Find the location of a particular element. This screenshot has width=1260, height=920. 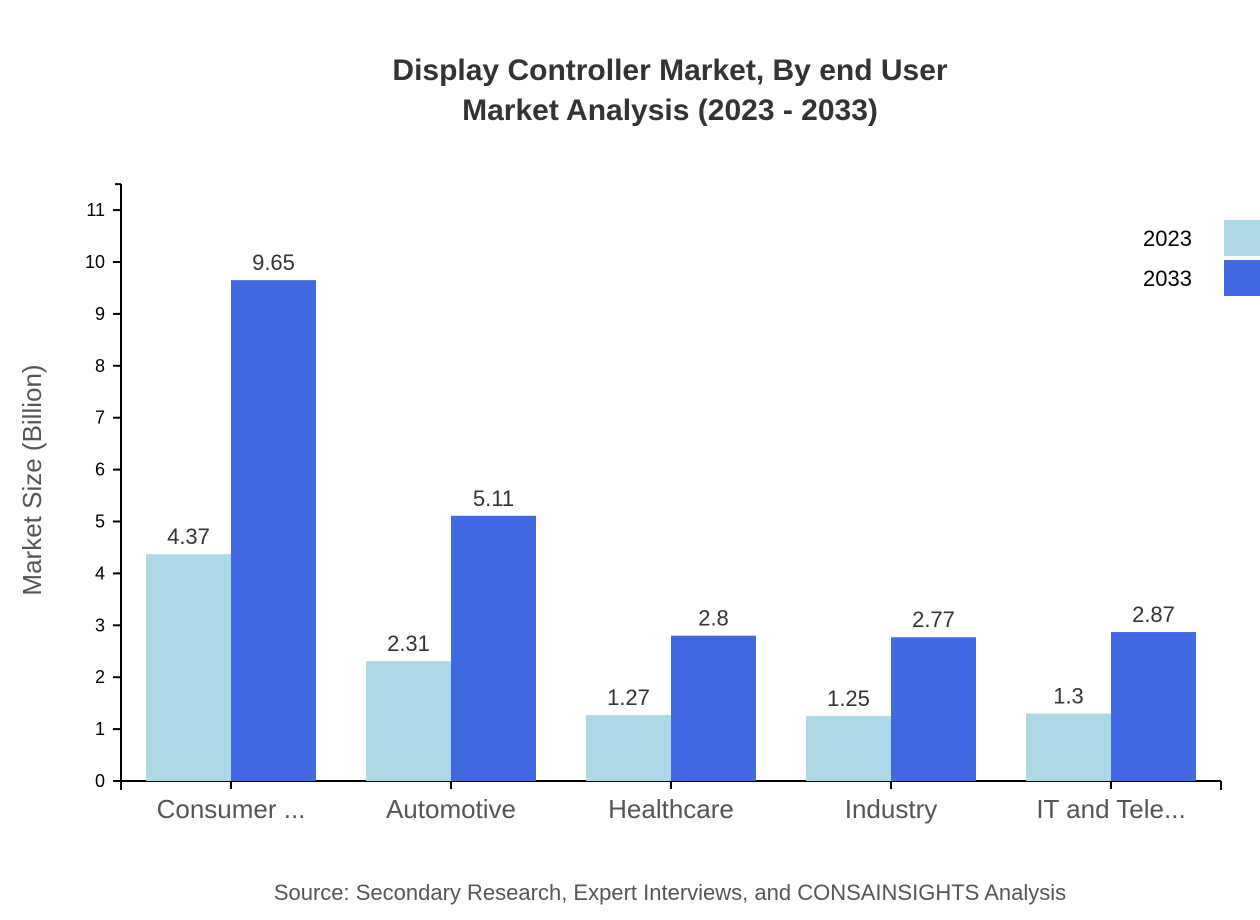

y-tick-label: 5 is located at coordinates (100, 522).